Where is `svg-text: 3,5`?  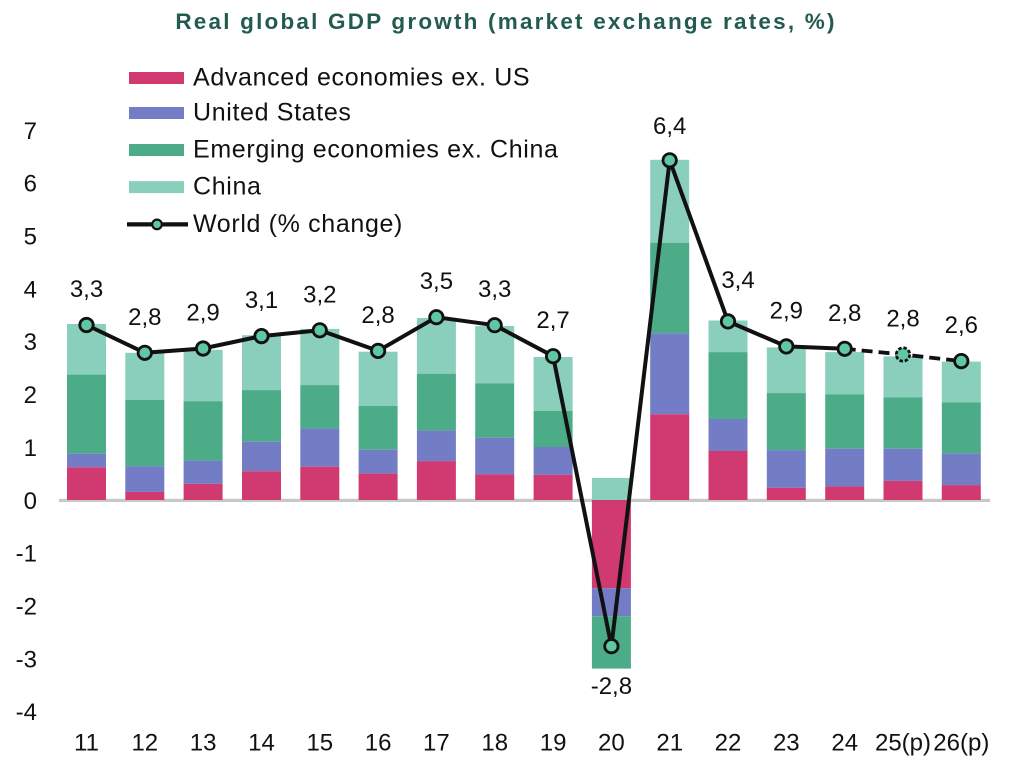 svg-text: 3,5 is located at coordinates (436, 281).